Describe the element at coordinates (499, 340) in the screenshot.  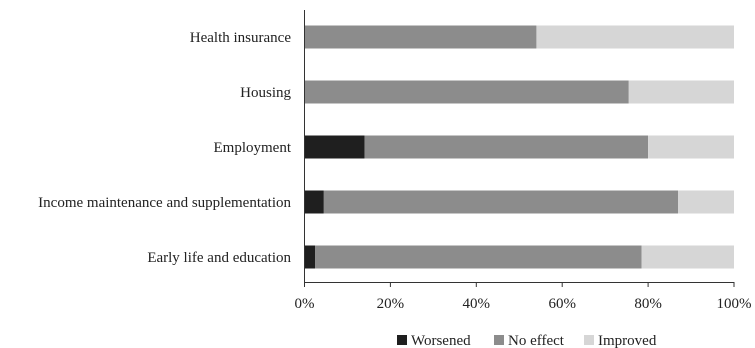
I see `legend-swatch-no-effect` at that location.